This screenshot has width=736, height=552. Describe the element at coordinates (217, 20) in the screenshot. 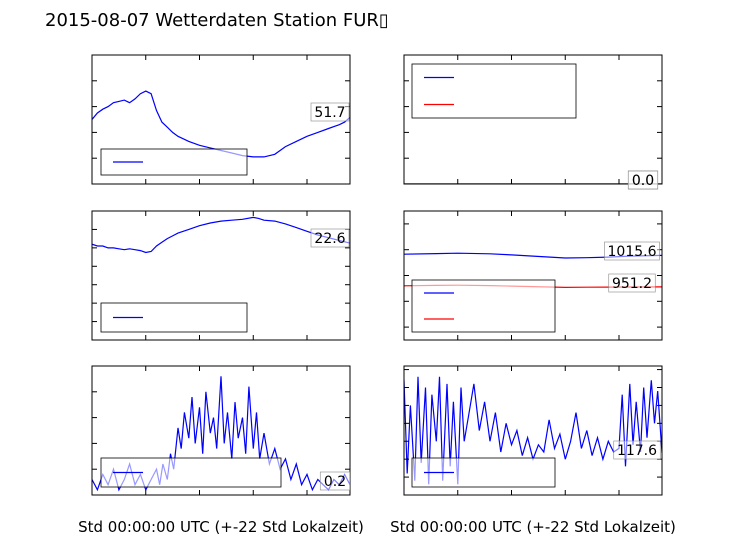

I see `figure-title: 2015-08-07 Wetterdaten Station FUR▯` at that location.